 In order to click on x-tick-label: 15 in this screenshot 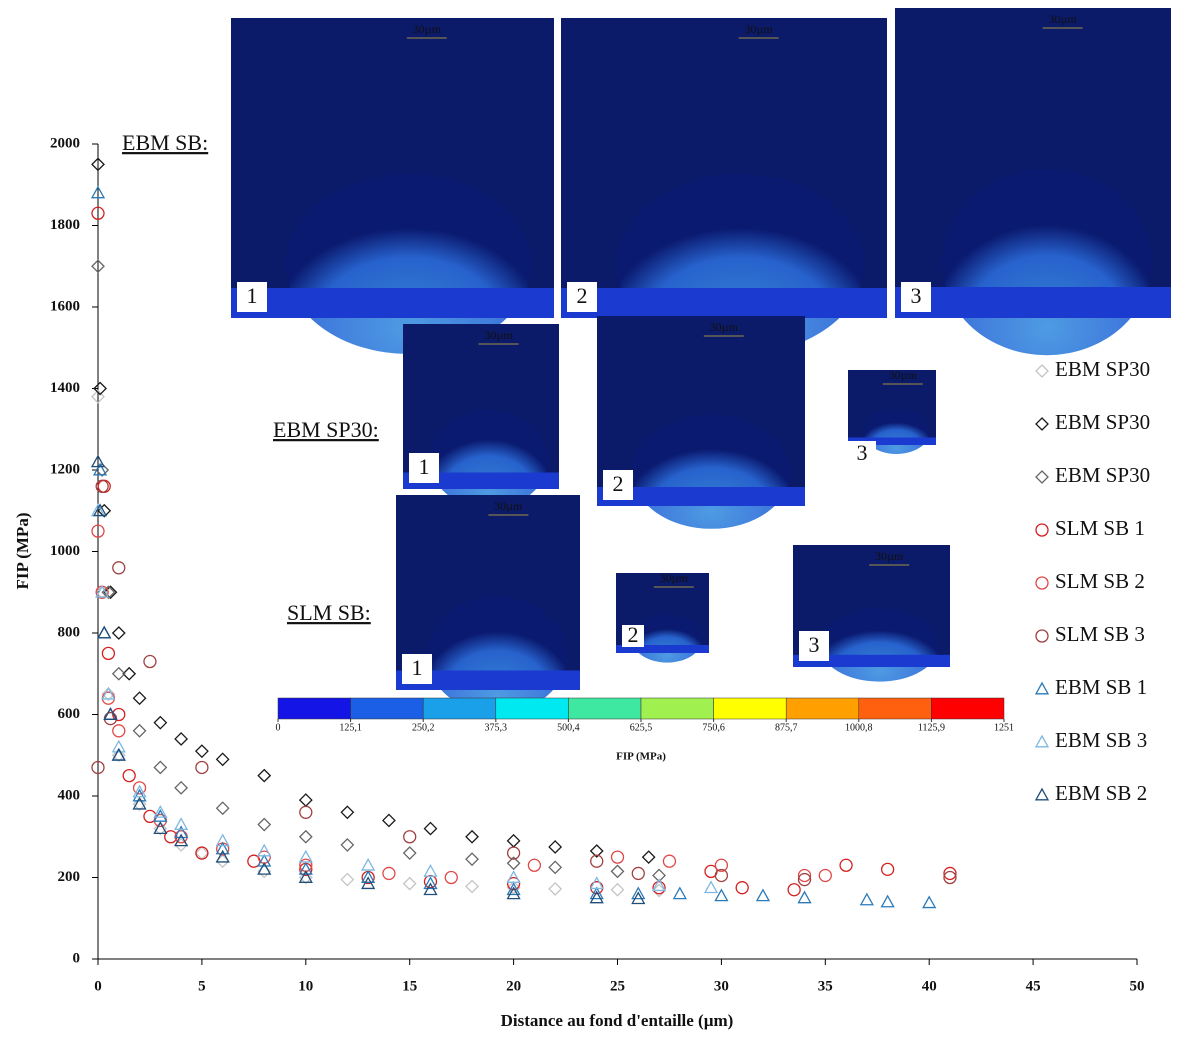, I will do `click(409, 986)`.